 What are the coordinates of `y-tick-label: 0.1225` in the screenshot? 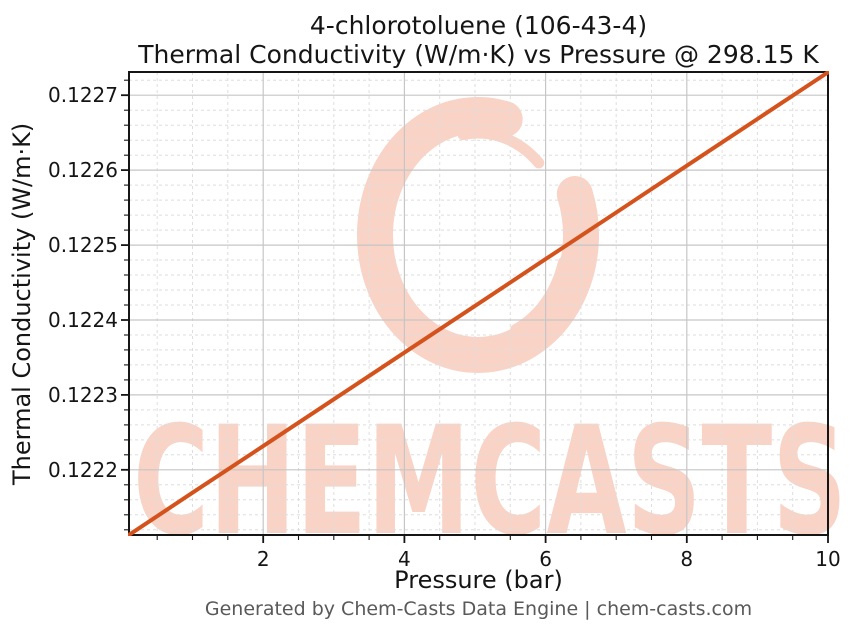 It's located at (83, 245).